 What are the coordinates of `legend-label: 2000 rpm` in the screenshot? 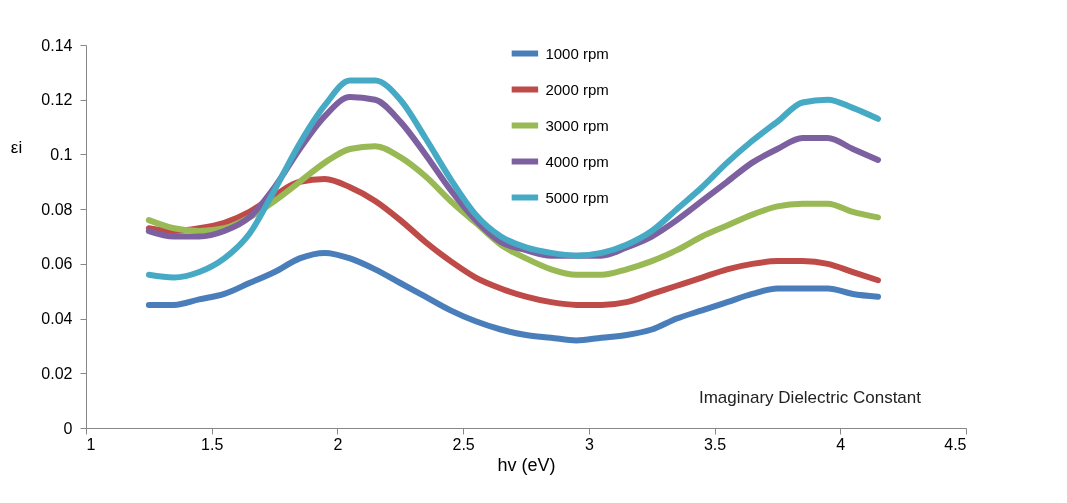 It's located at (577, 89).